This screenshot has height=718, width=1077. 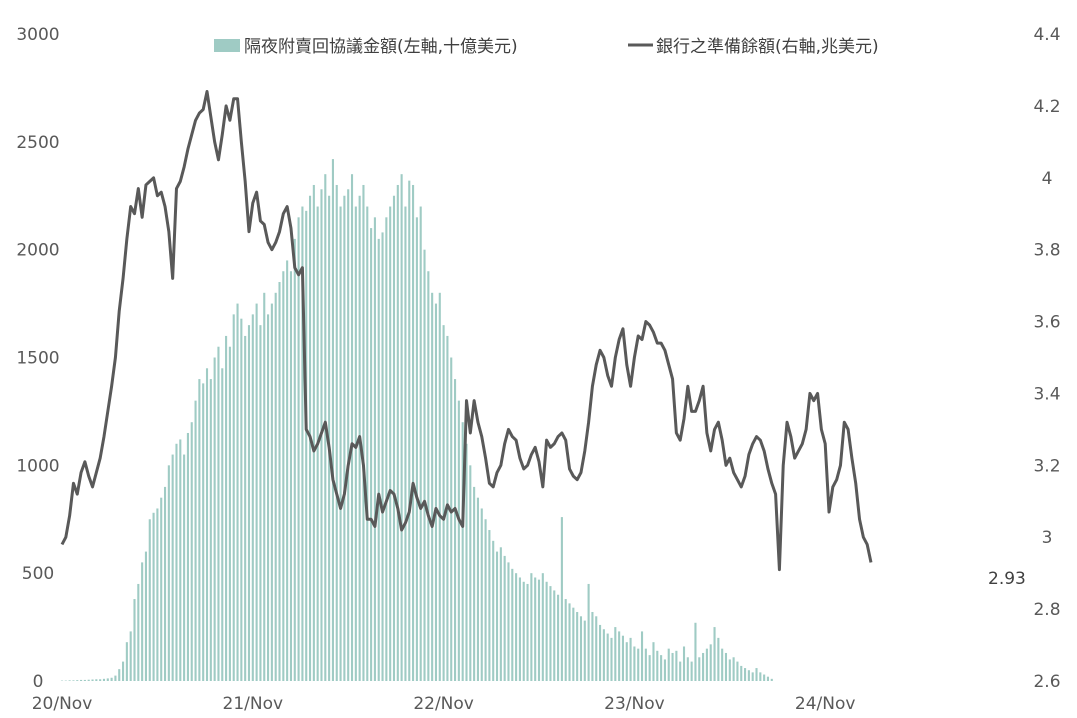 I want to click on x-tick-label: 22/Nov, so click(x=443, y=704).